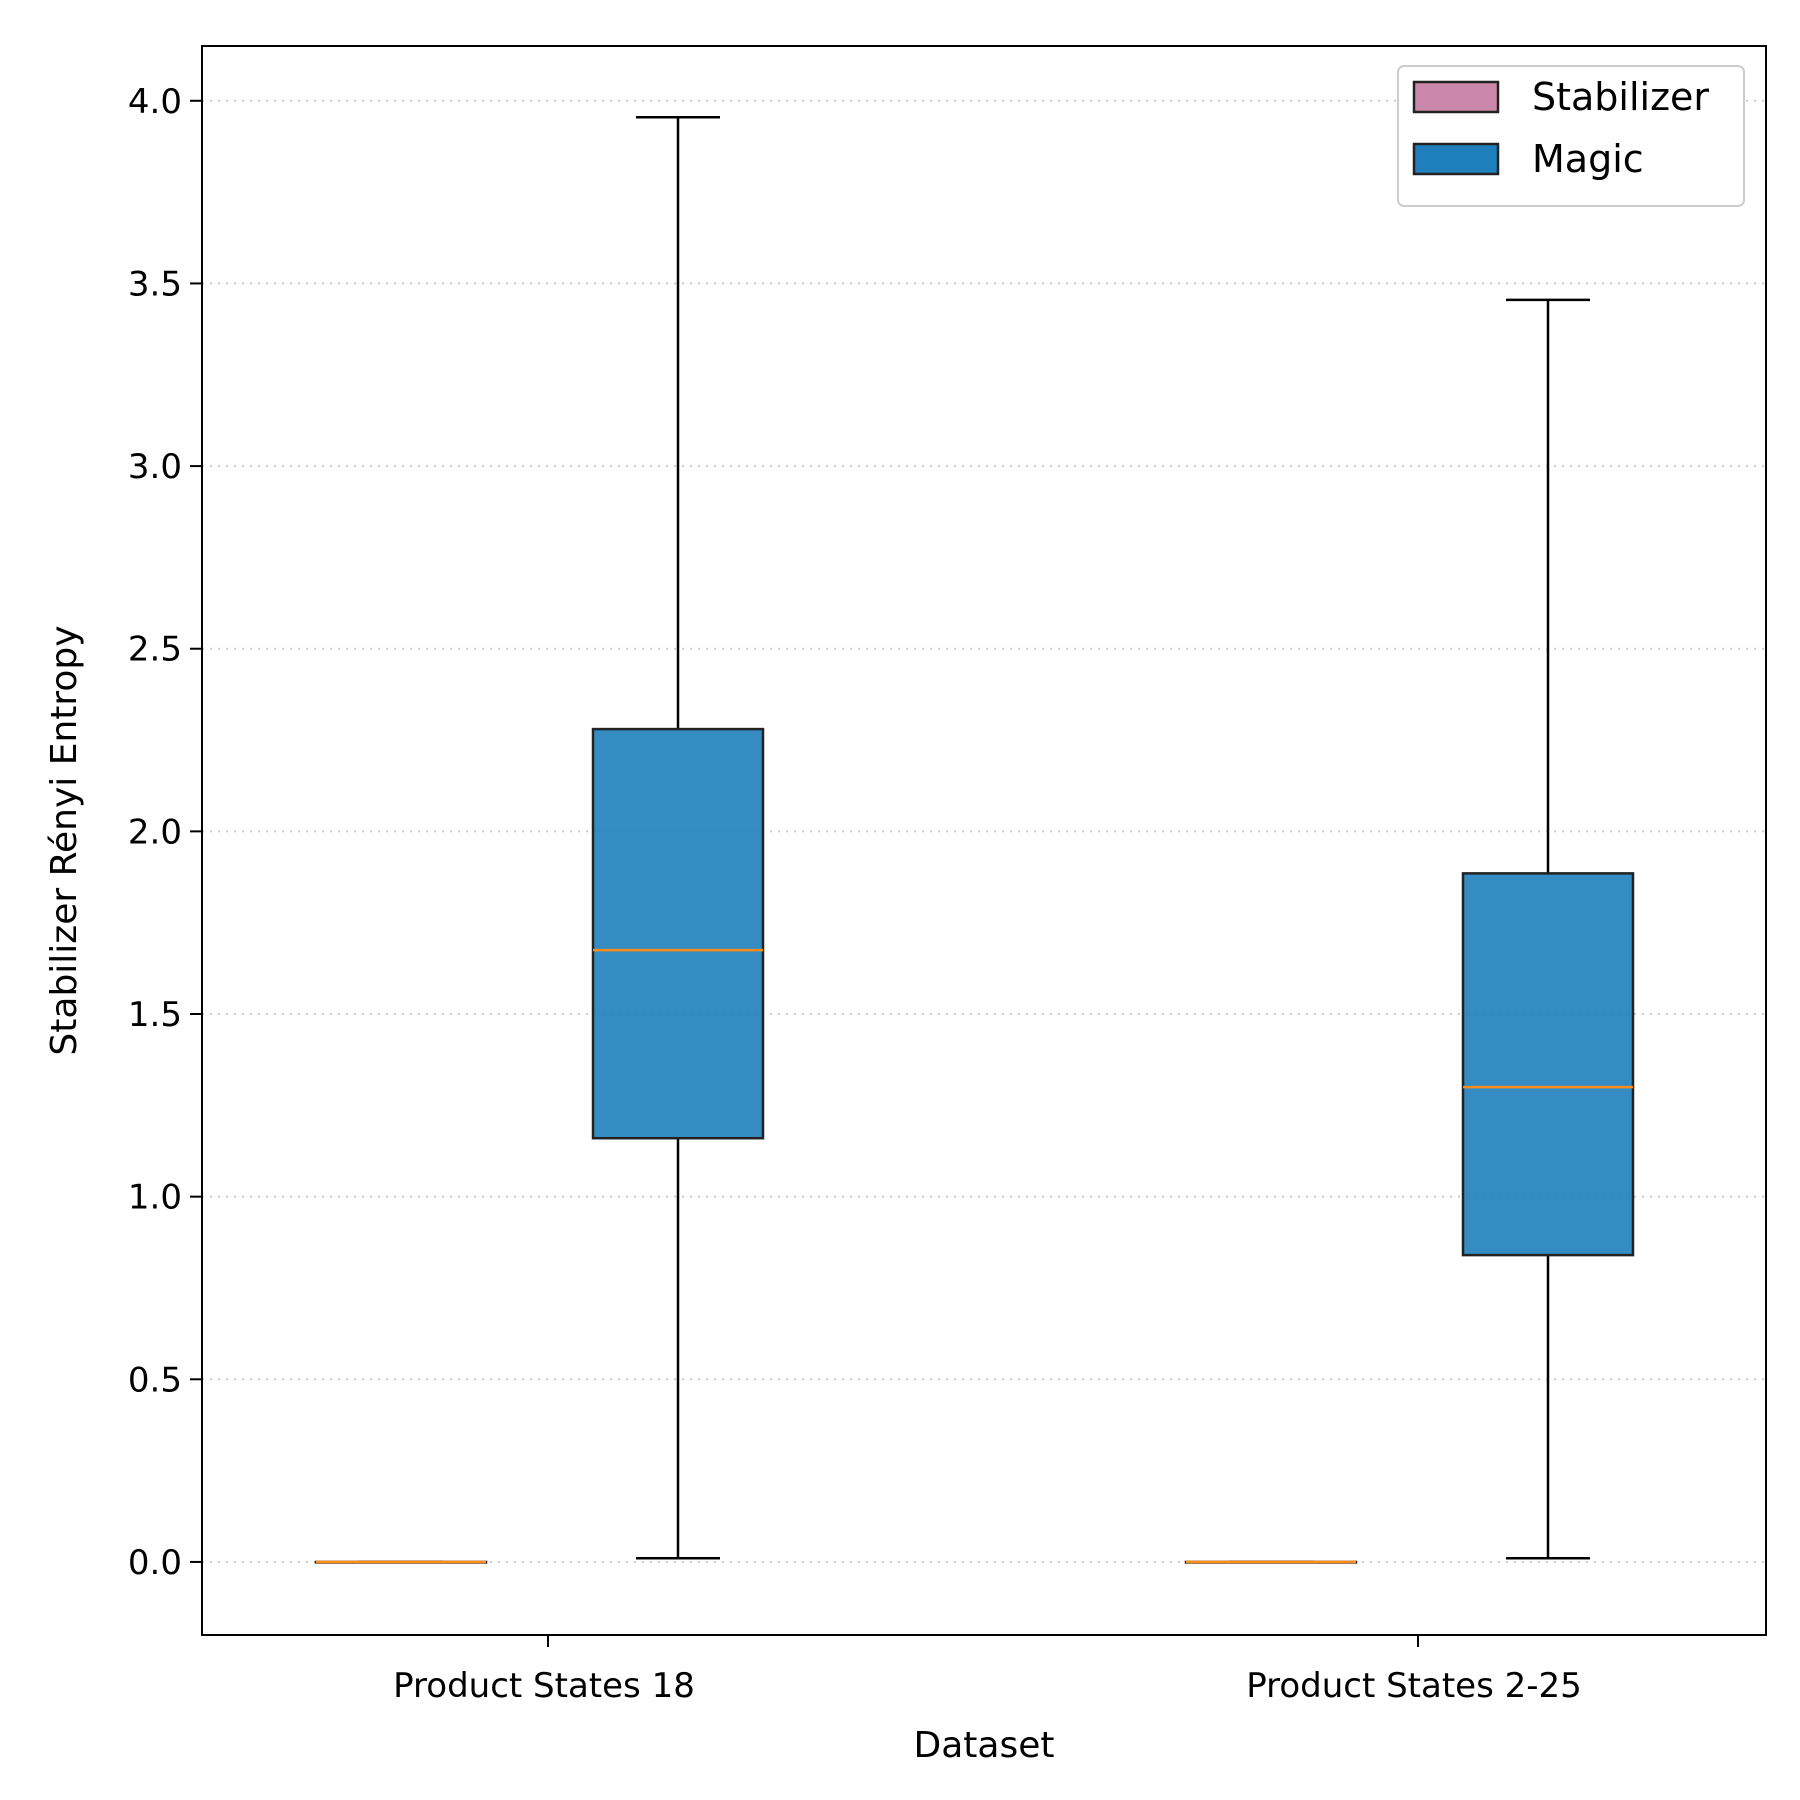 This screenshot has height=1800, width=1800. Describe the element at coordinates (987, 1670) in the screenshot. I see `x-axis-ticks: Product States 18 Product States 2-25` at that location.